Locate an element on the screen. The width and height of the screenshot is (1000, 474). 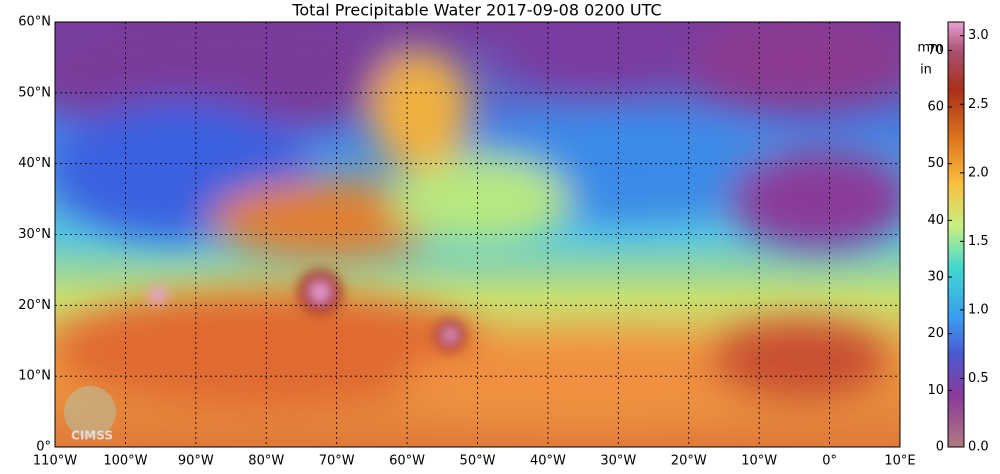
mm-tick-label: 10 is located at coordinates (935, 390).